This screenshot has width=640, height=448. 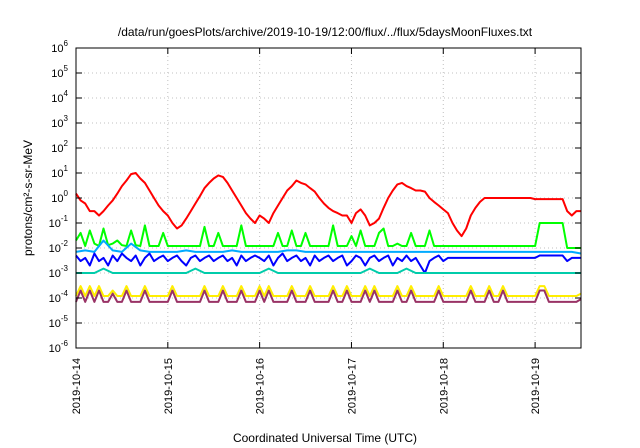 I want to click on x-tick-label: 2019-10-19, so click(x=536, y=386).